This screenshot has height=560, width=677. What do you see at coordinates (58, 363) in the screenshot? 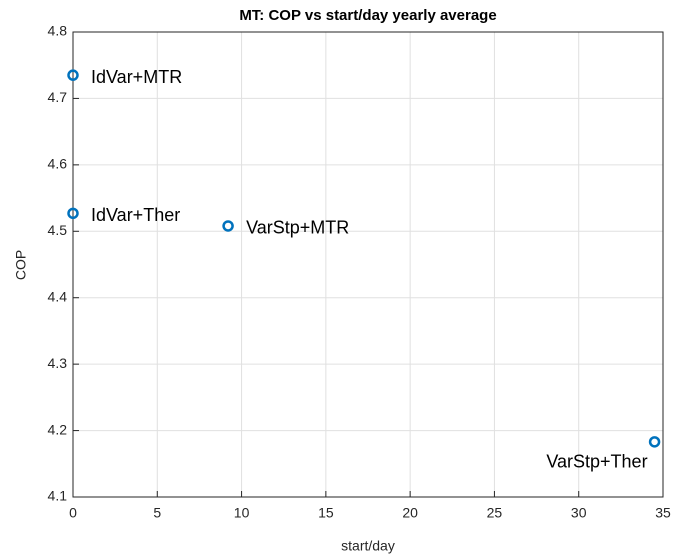
I see `y-tick-label: 4.3` at bounding box center [58, 363].